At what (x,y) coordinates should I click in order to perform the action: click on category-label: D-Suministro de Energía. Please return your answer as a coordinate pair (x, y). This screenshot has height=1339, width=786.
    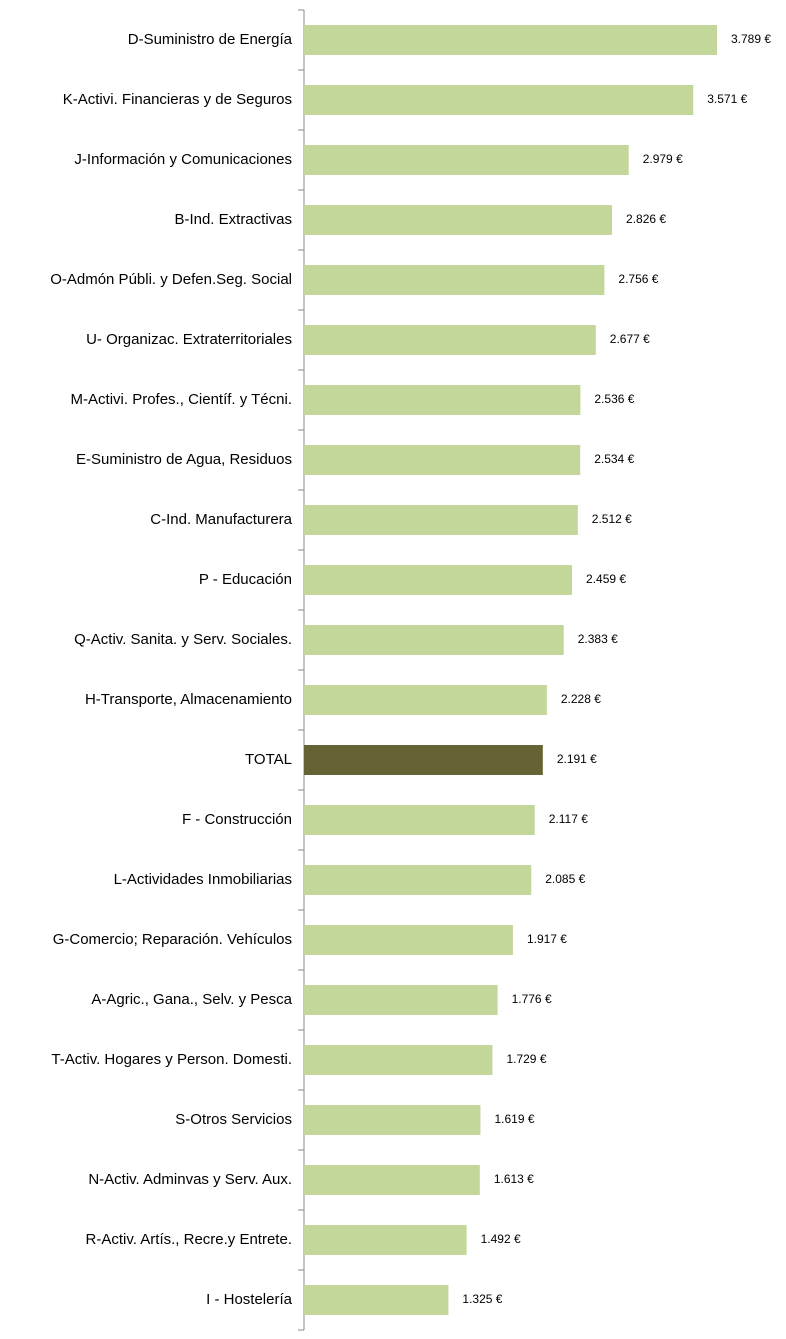
    Looking at the image, I should click on (210, 39).